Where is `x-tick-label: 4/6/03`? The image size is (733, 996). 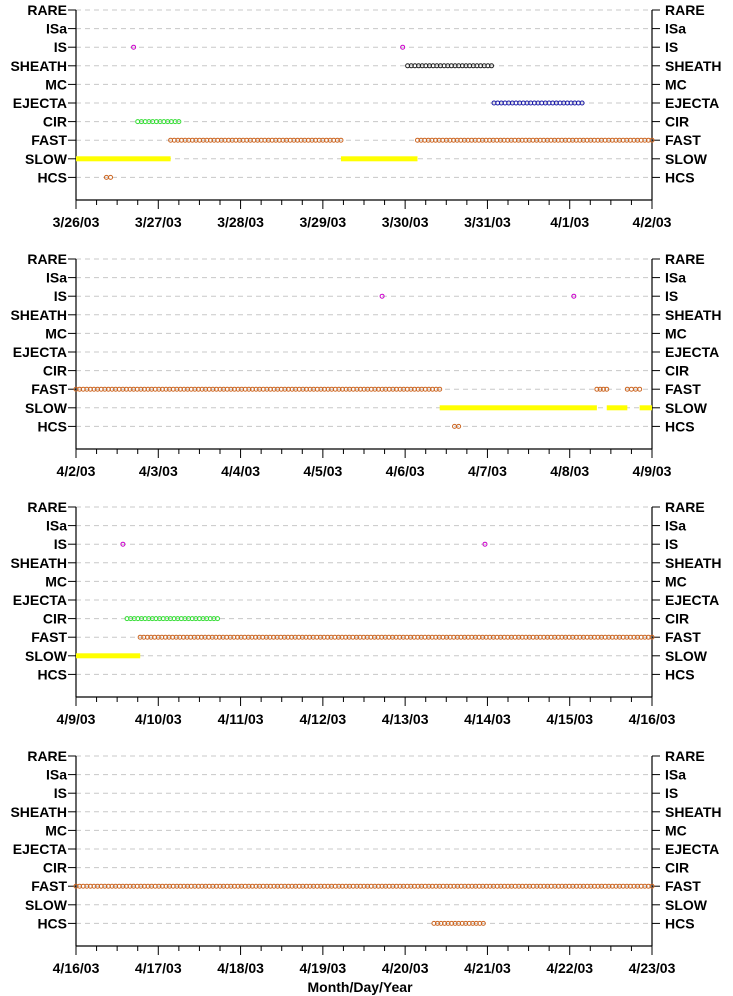
x-tick-label: 4/6/03 is located at coordinates (405, 471).